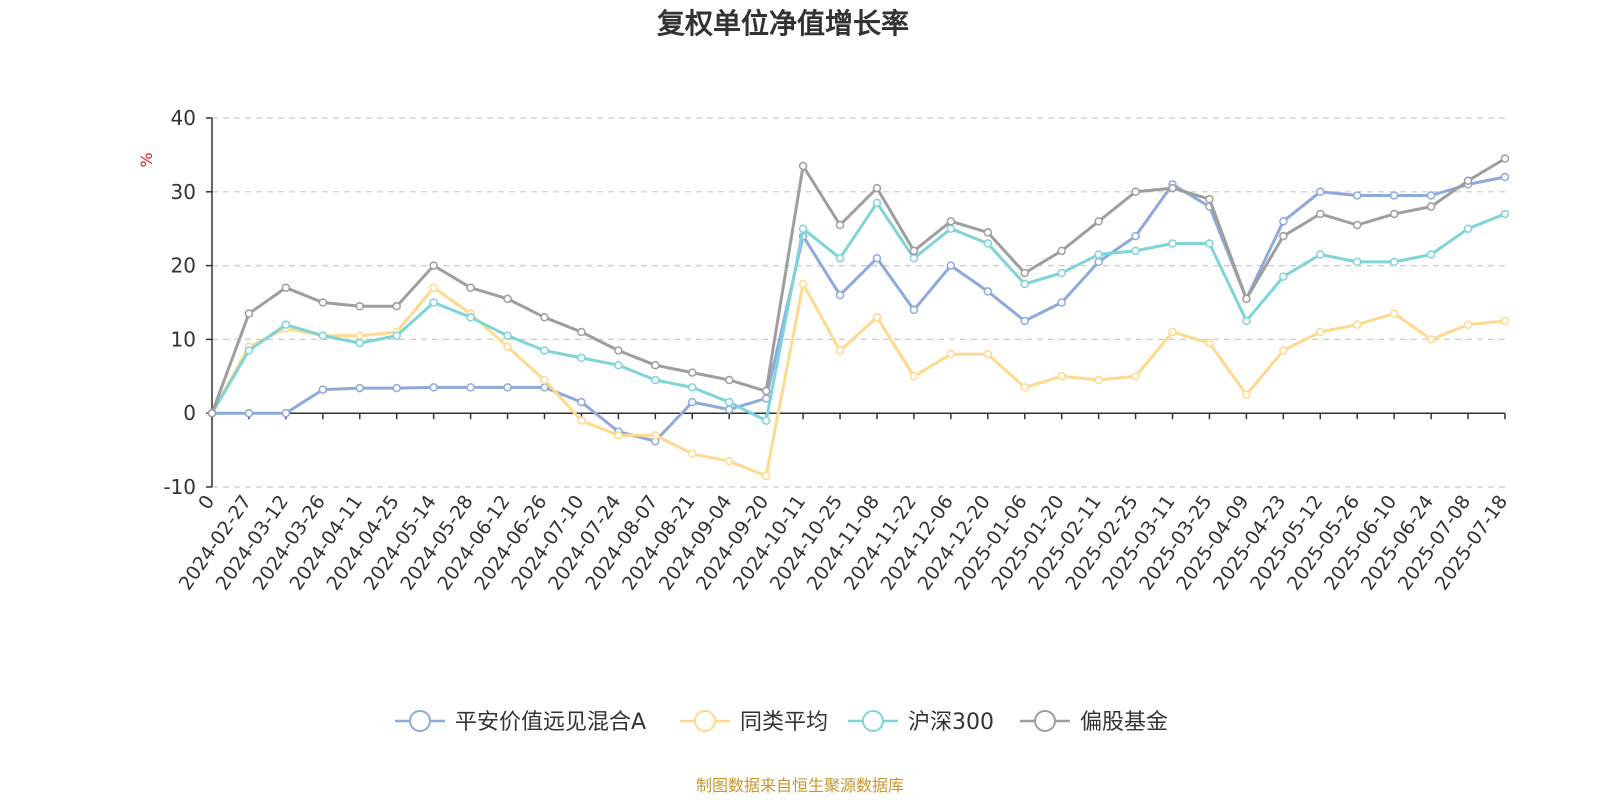 The image size is (1600, 800). What do you see at coordinates (951, 722) in the screenshot?
I see `legend-label: 沪深300` at bounding box center [951, 722].